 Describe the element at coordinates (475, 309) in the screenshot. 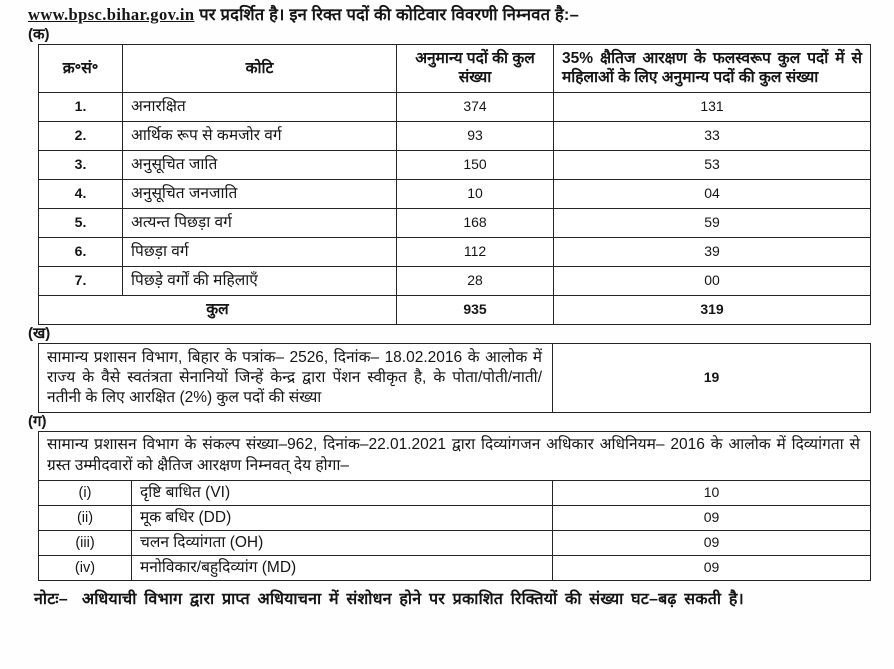

I see `total-posts-sum-cell: 935` at that location.